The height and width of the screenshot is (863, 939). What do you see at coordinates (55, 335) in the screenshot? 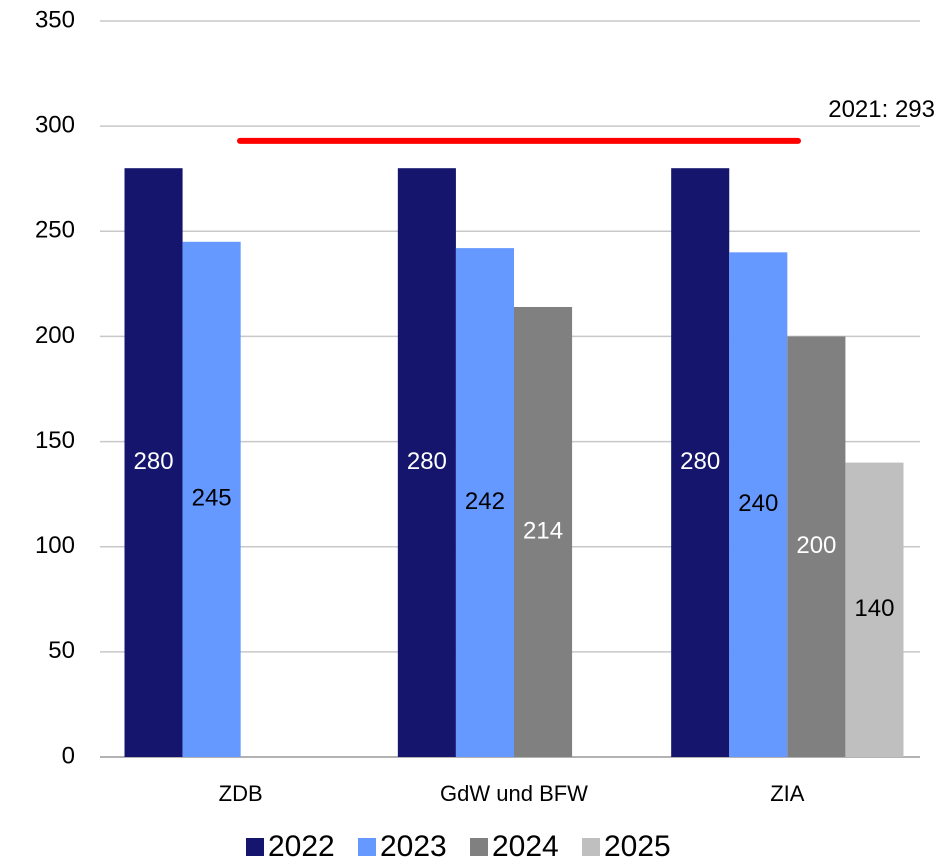
I see `y-tick-label: 200` at bounding box center [55, 335].